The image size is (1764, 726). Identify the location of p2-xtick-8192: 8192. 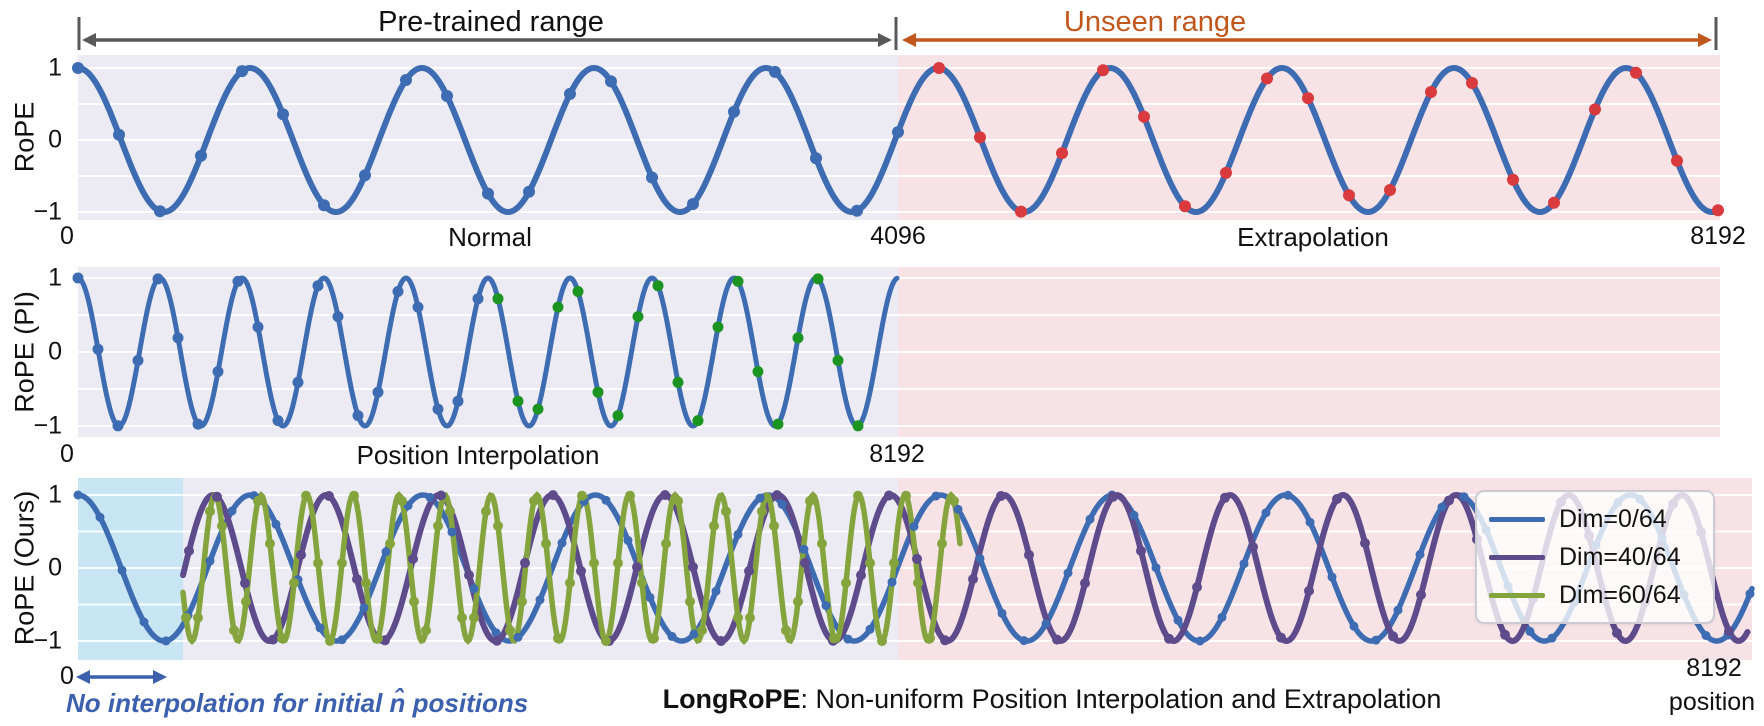
(897, 454).